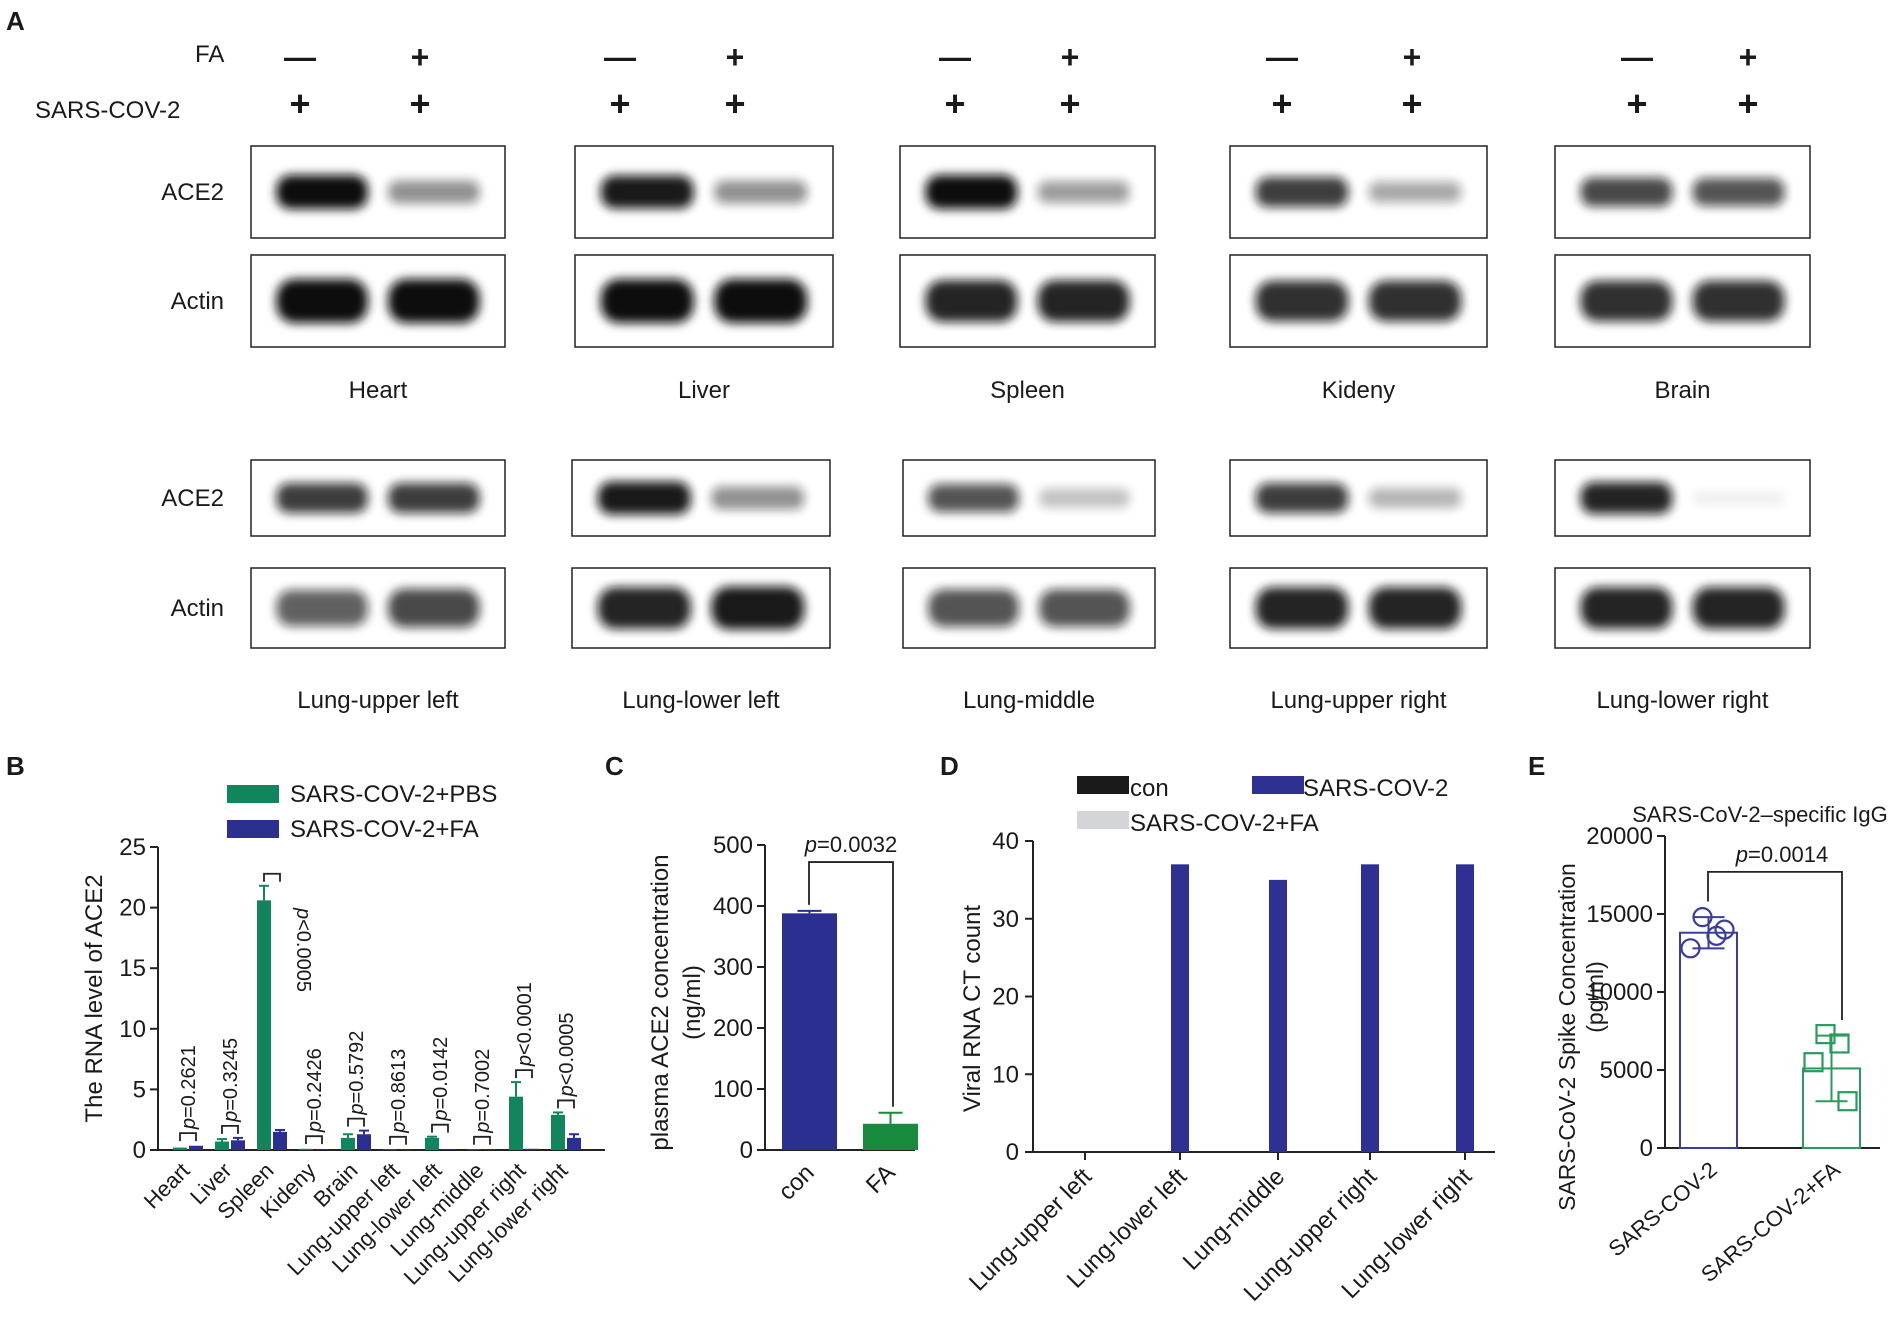 This screenshot has width=1904, height=1321. I want to click on virus-sign-1-1: +, so click(734, 103).